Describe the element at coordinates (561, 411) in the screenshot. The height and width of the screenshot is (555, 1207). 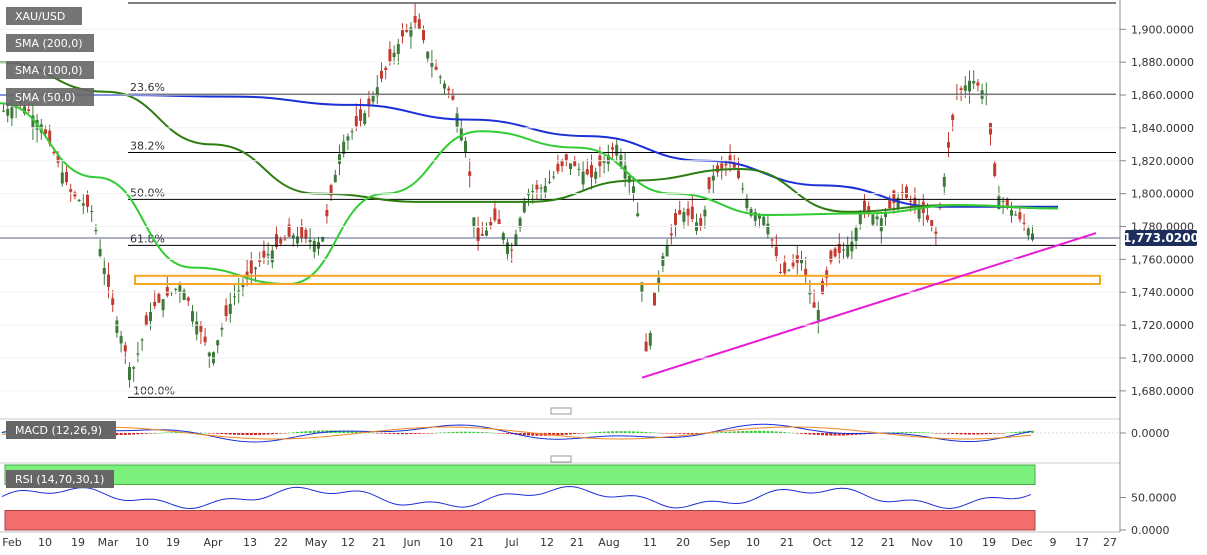
I see `macd-resize-handle` at that location.